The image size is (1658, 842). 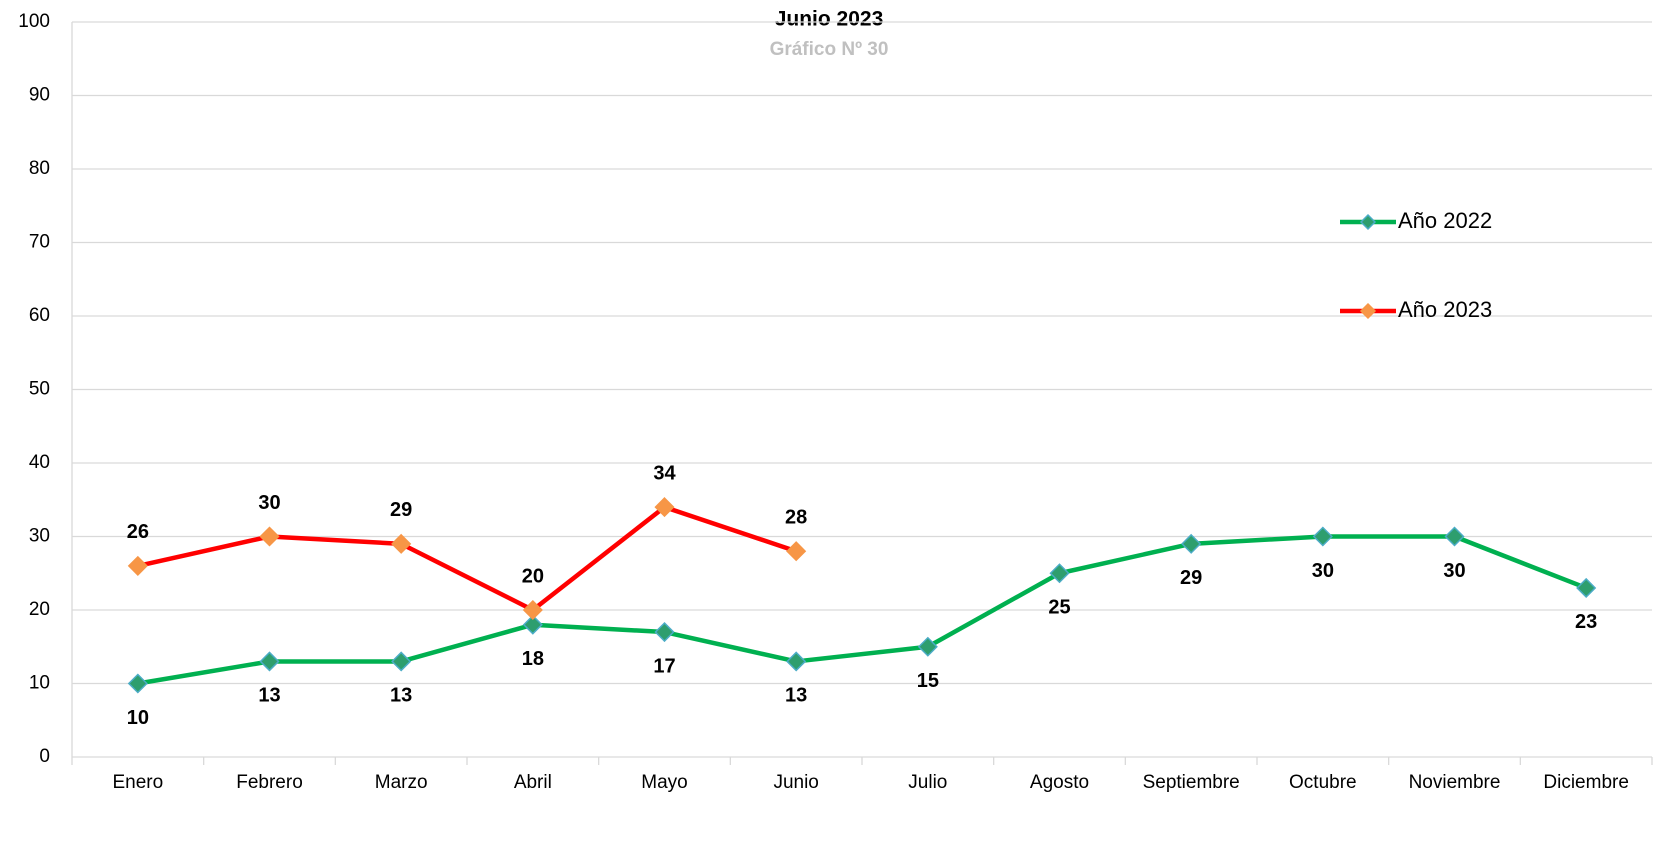 I want to click on chart-title: Junio 2023, so click(x=829, y=19).